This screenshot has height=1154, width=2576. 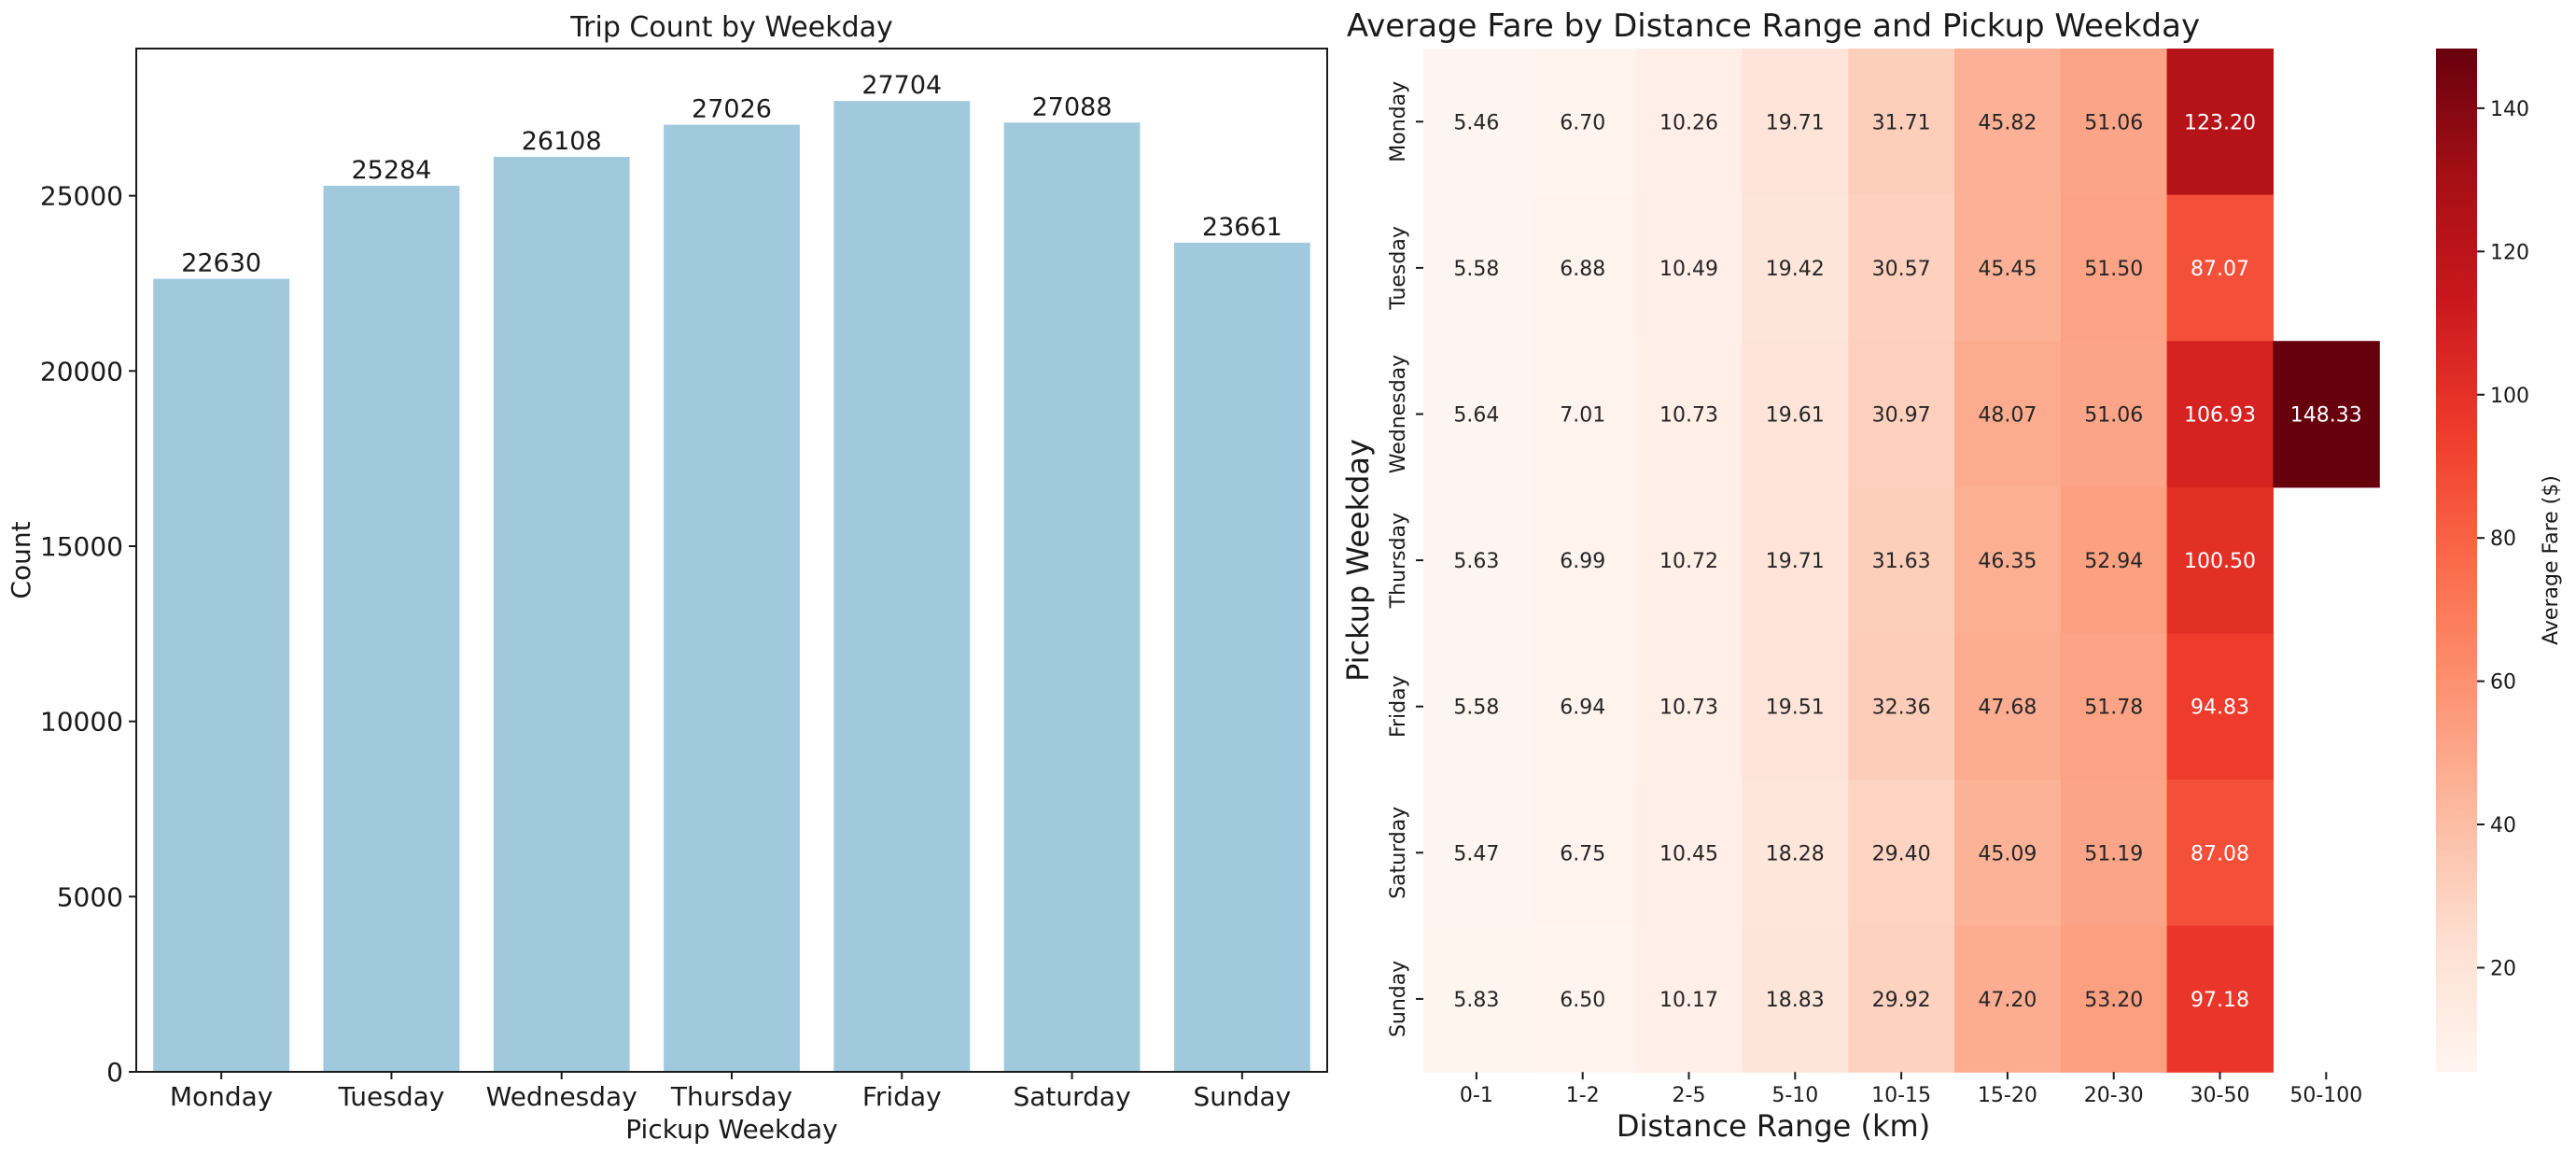 What do you see at coordinates (1476, 561) in the screenshot?
I see `heatmap-cell-label: 5.63` at bounding box center [1476, 561].